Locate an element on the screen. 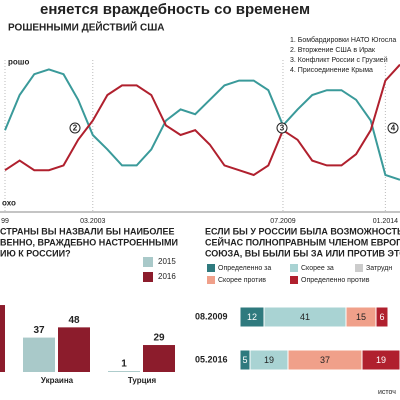 The width and height of the screenshot is (400, 400). subtitle: РОШЕННЫМИ ДЕЙСТВИЙ США is located at coordinates (86, 27).